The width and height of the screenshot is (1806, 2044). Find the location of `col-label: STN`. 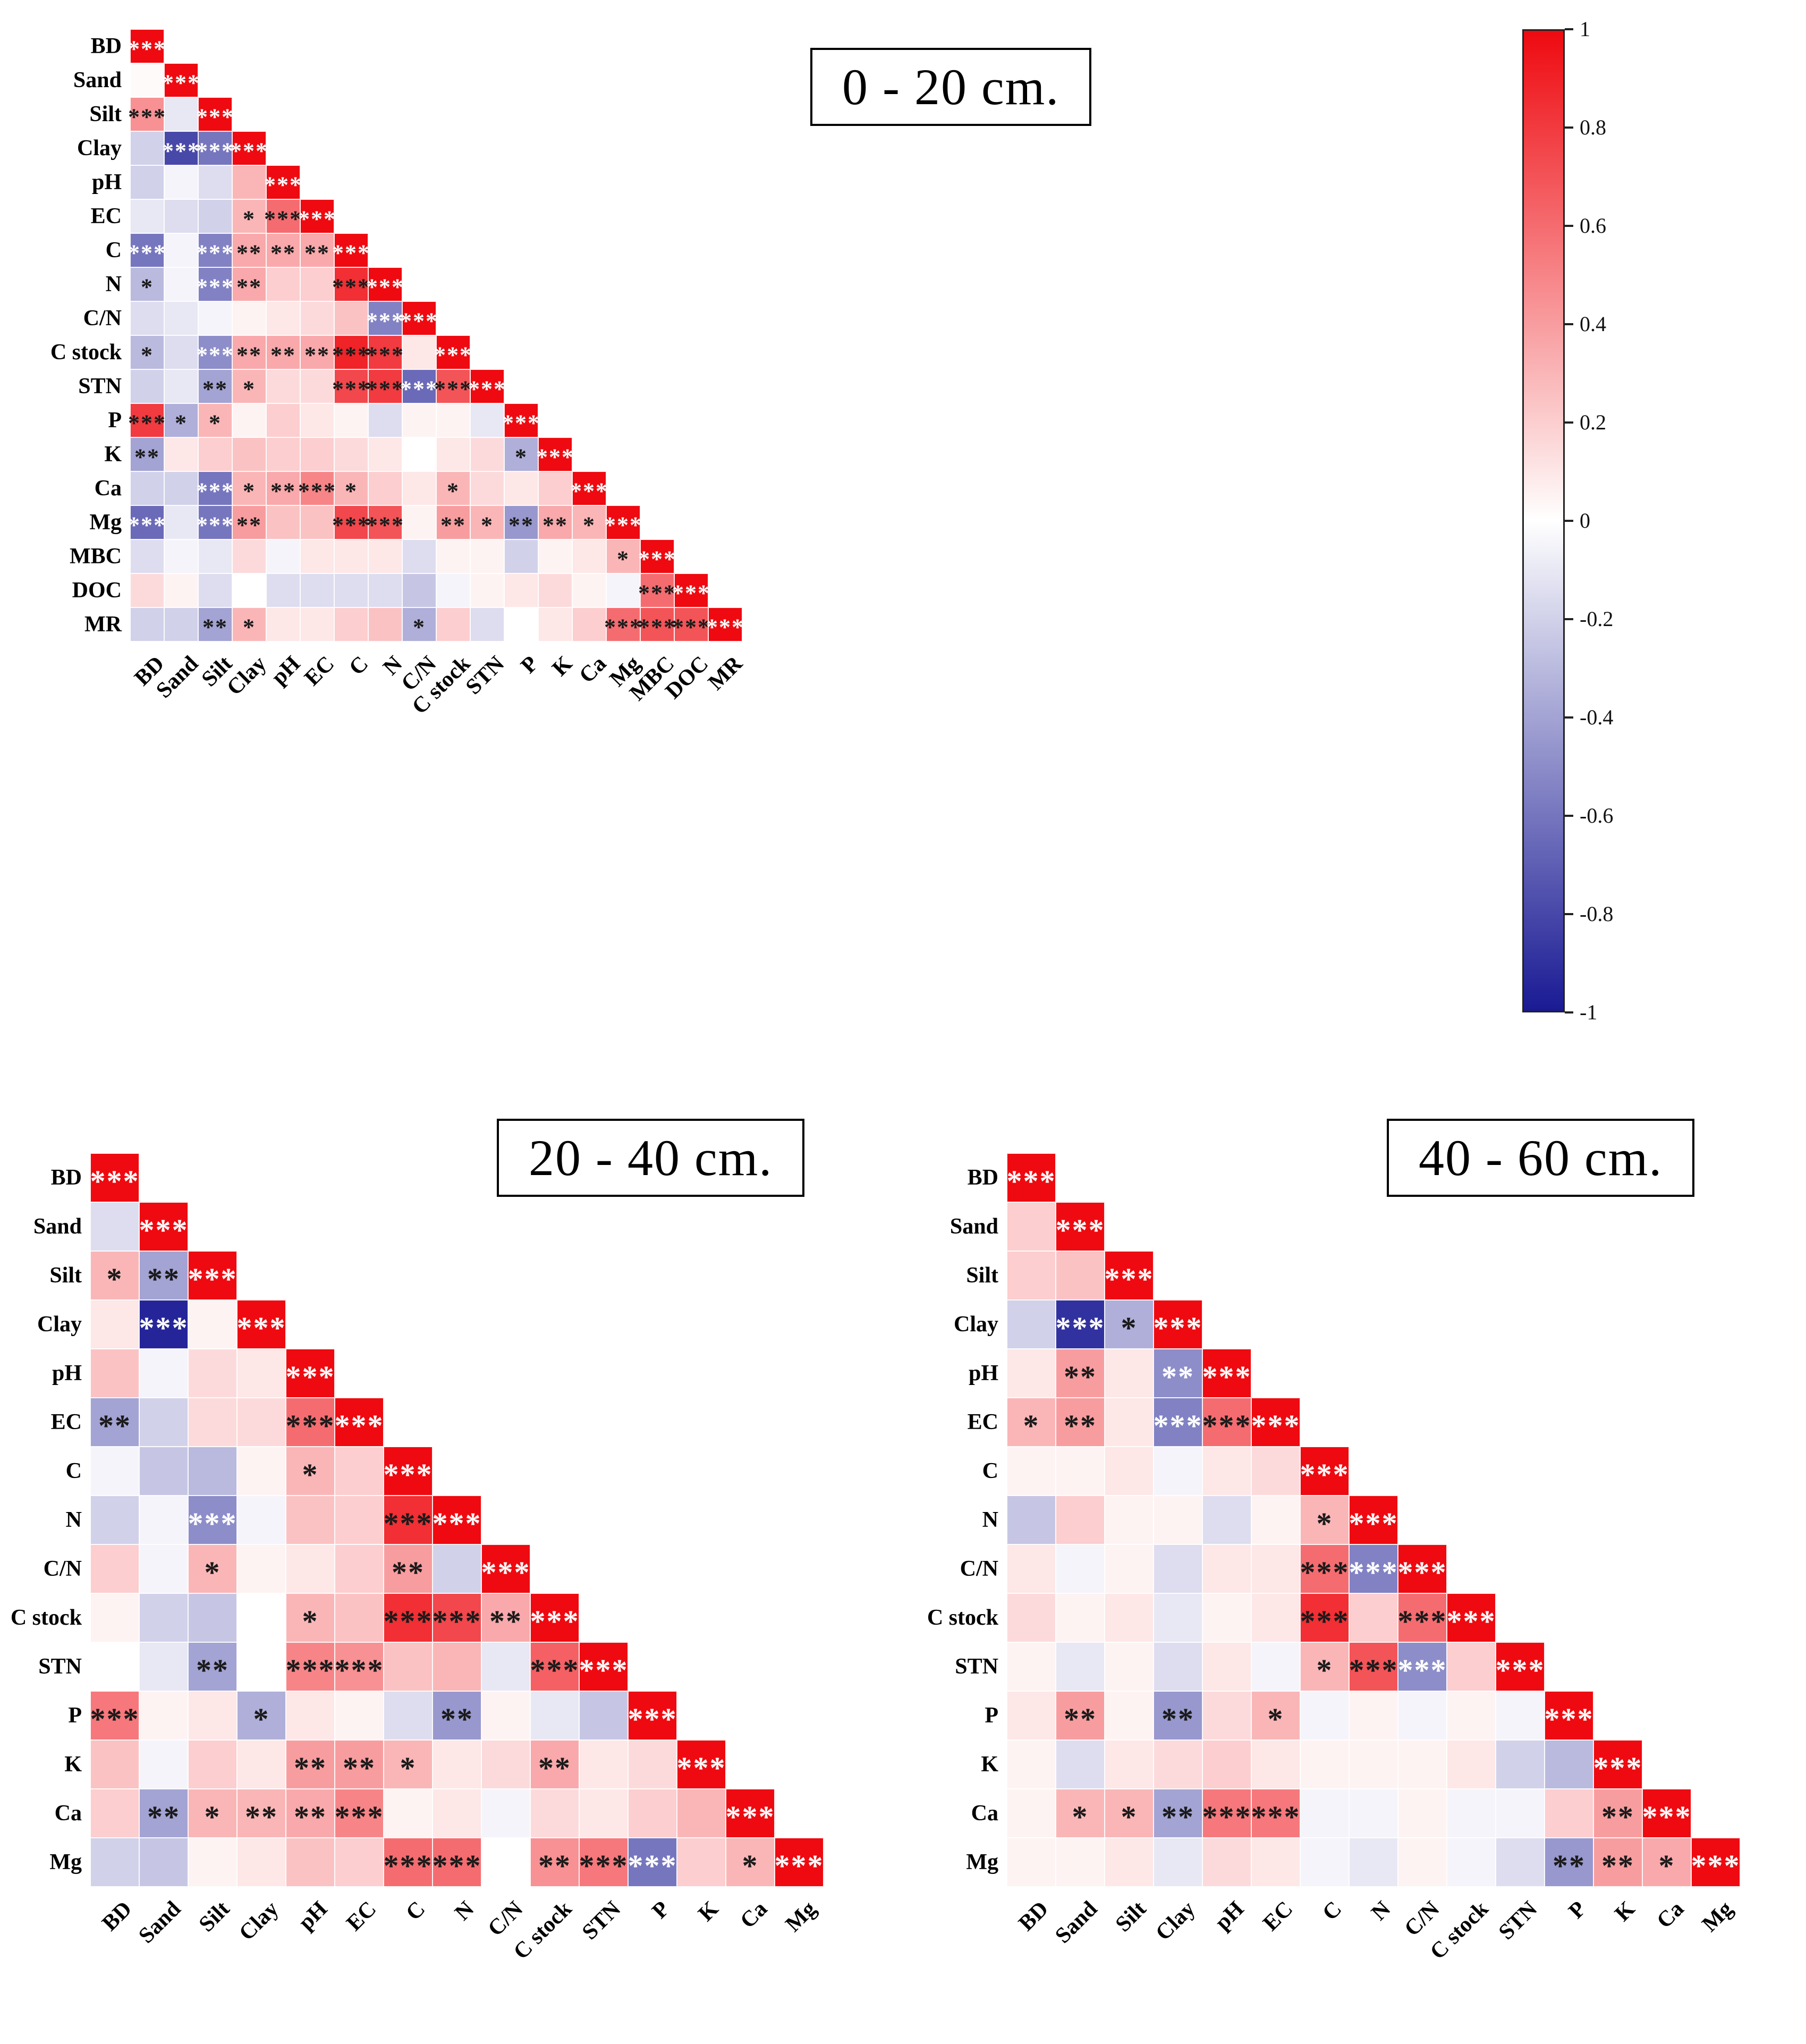

col-label: STN is located at coordinates (601, 1920).